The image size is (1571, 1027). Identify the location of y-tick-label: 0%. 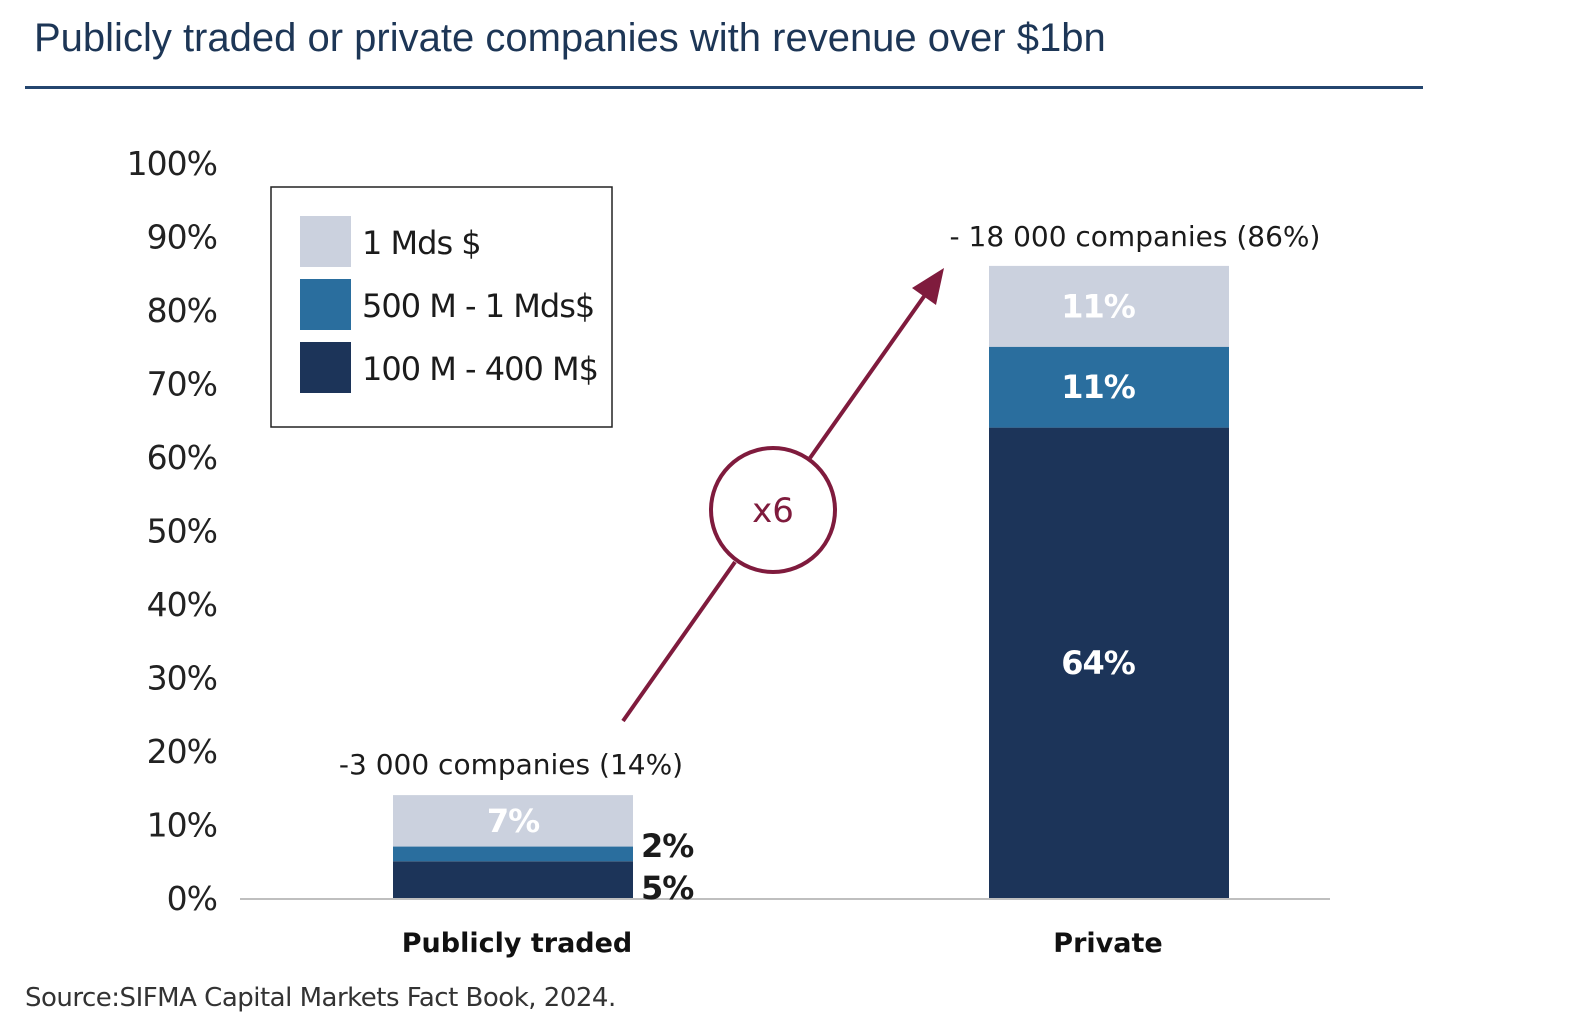
(192, 898).